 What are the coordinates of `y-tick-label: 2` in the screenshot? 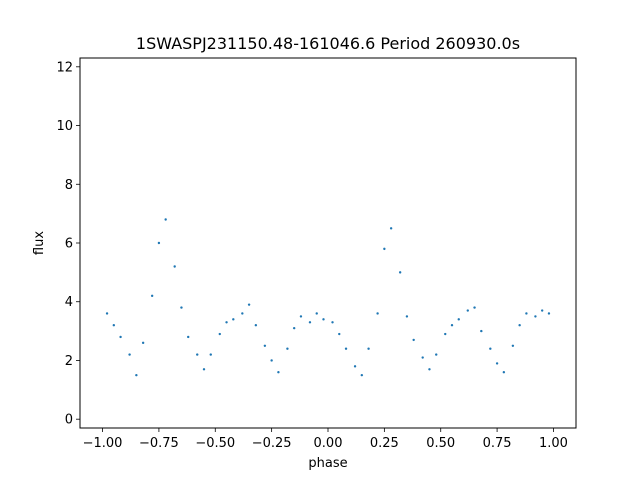 It's located at (69, 361).